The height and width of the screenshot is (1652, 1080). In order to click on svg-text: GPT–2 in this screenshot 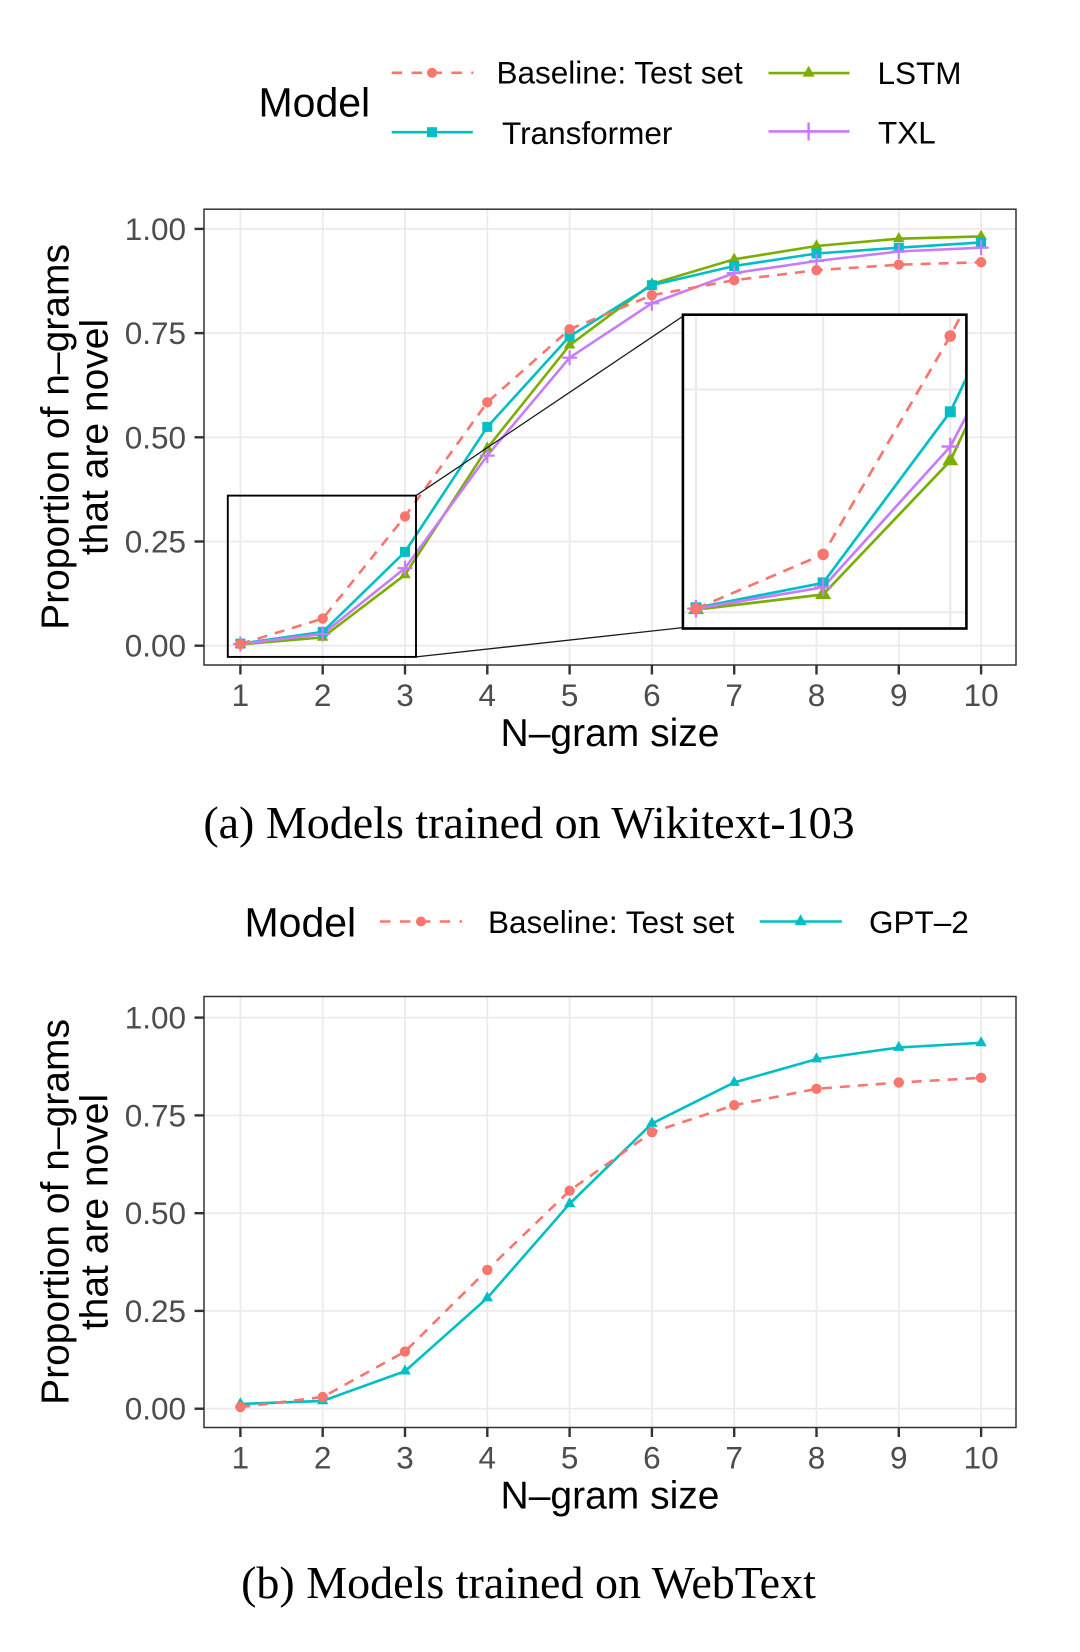, I will do `click(919, 922)`.